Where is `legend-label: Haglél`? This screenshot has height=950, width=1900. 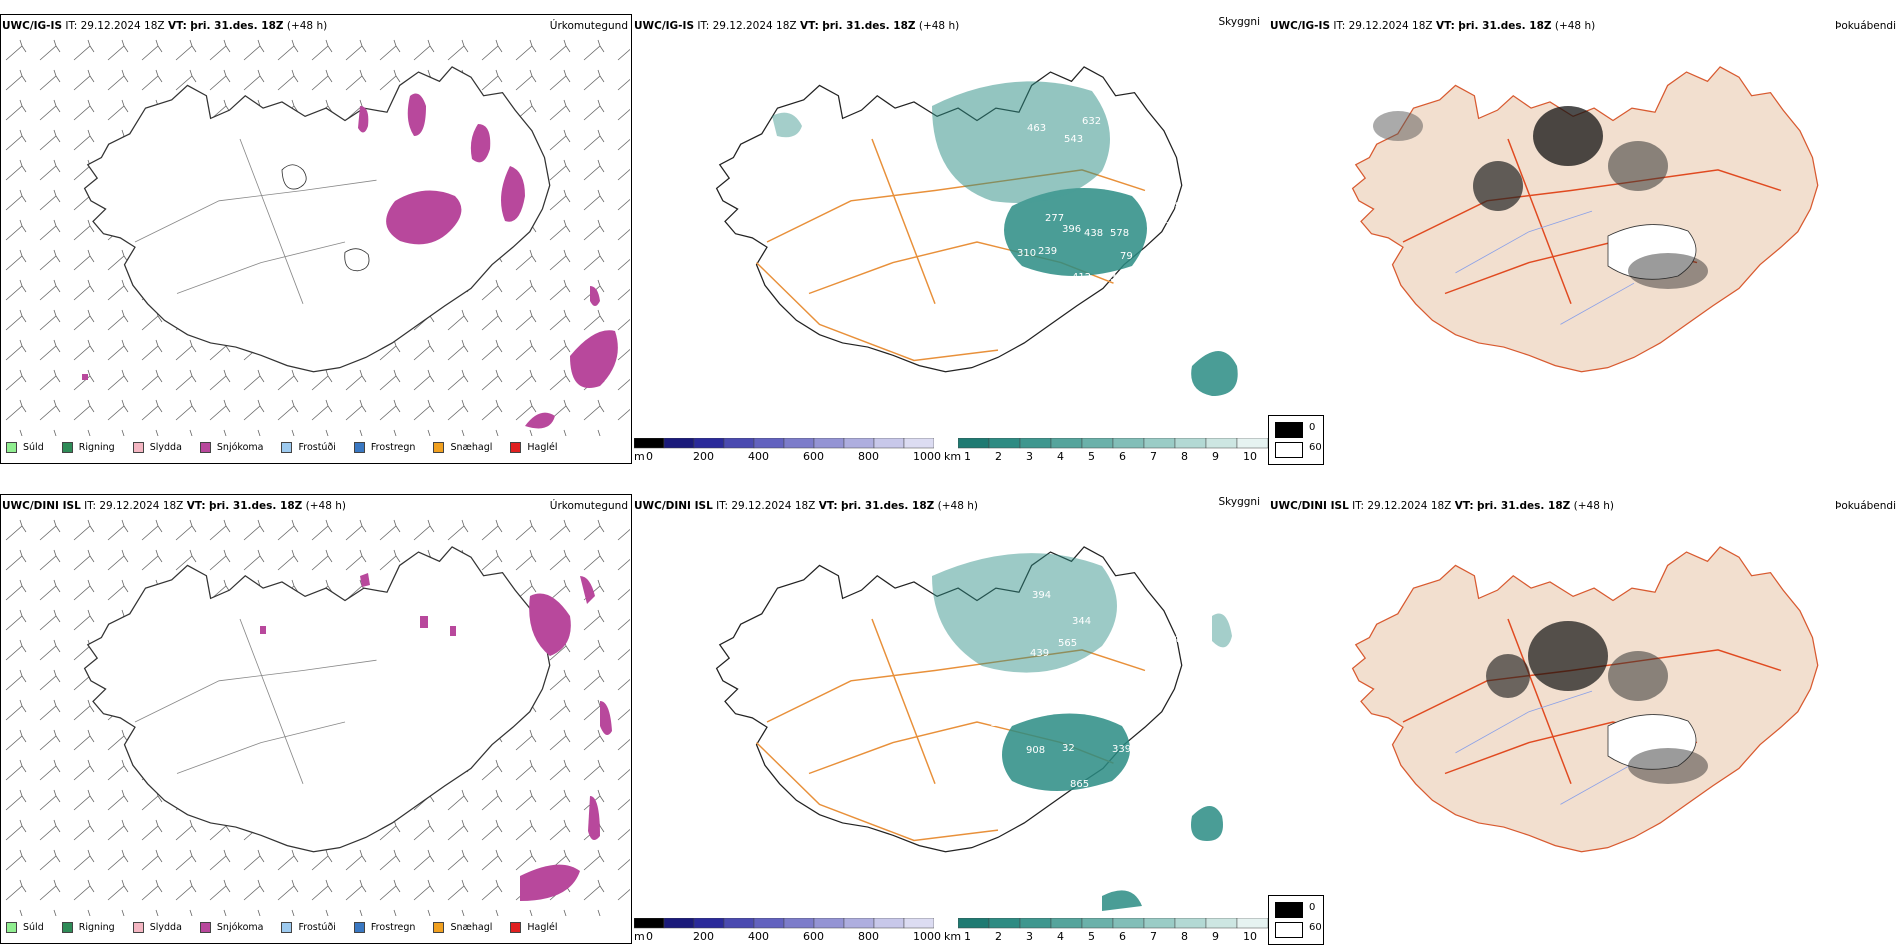 legend-label: Haglél is located at coordinates (542, 927).